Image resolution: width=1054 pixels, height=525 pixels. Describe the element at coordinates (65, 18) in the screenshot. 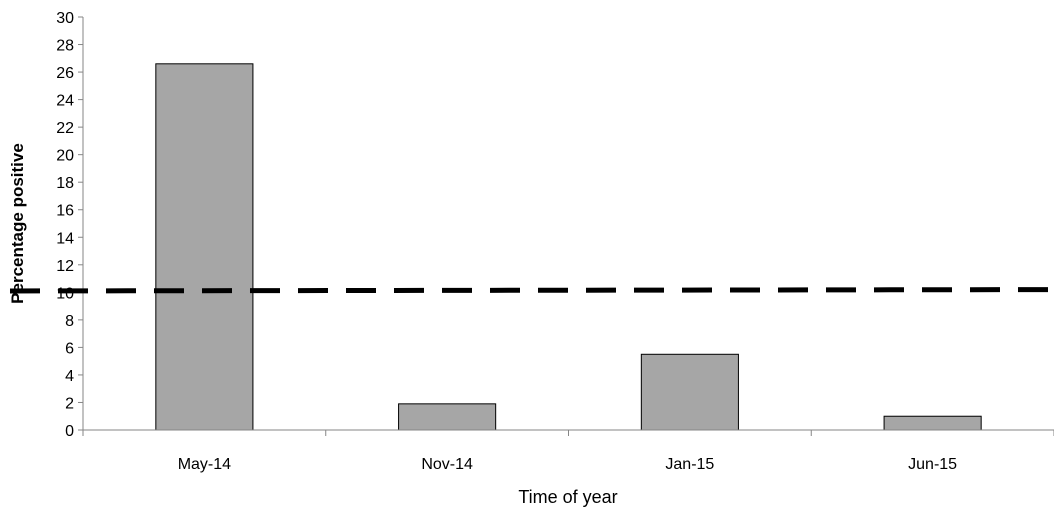

I see `y-tick-label: 30` at that location.